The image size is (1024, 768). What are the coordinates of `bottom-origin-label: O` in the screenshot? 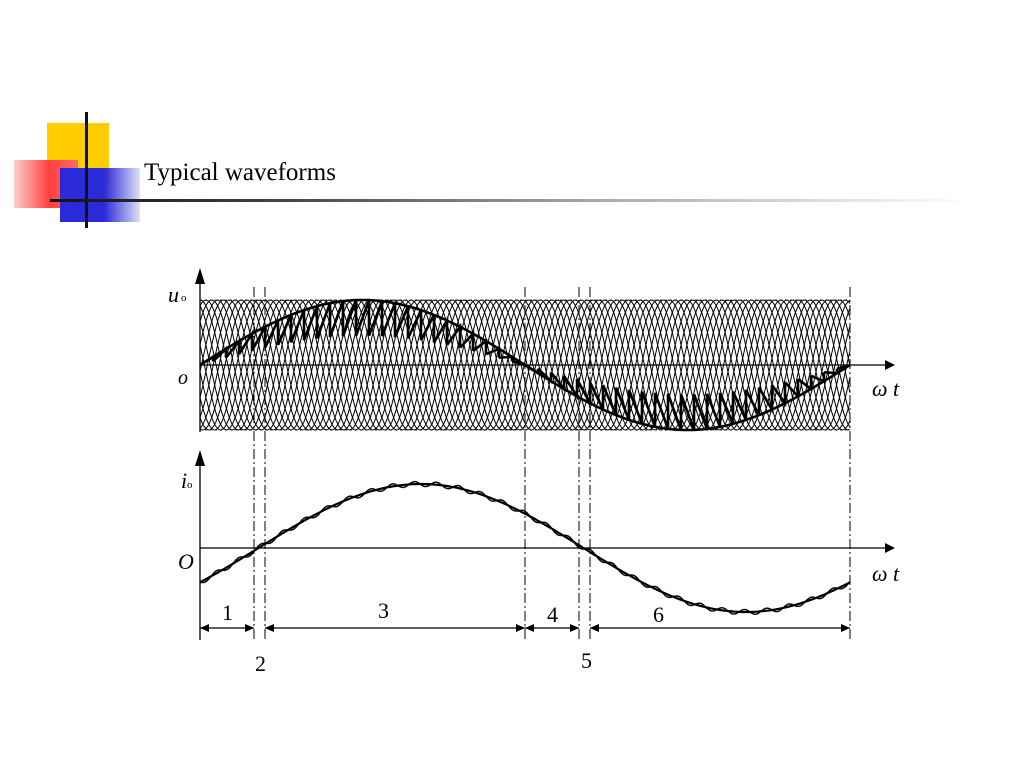 It's located at (186, 561).